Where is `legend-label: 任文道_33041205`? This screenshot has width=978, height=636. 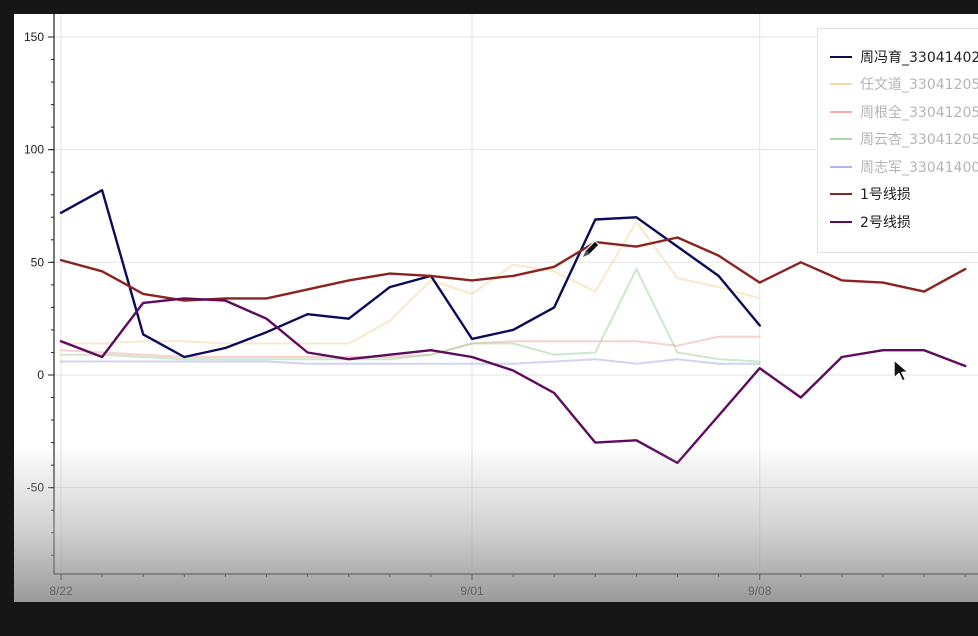 legend-label: 任文道_33041205 is located at coordinates (919, 85).